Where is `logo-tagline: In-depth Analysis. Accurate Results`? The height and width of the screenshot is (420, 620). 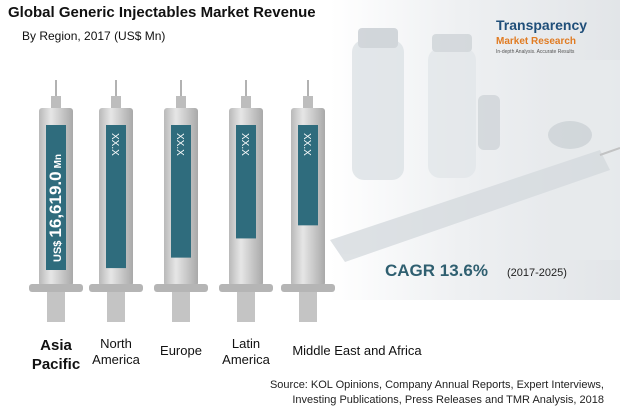
logo-tagline: In-depth Analysis. Accurate Results is located at coordinates (535, 52).